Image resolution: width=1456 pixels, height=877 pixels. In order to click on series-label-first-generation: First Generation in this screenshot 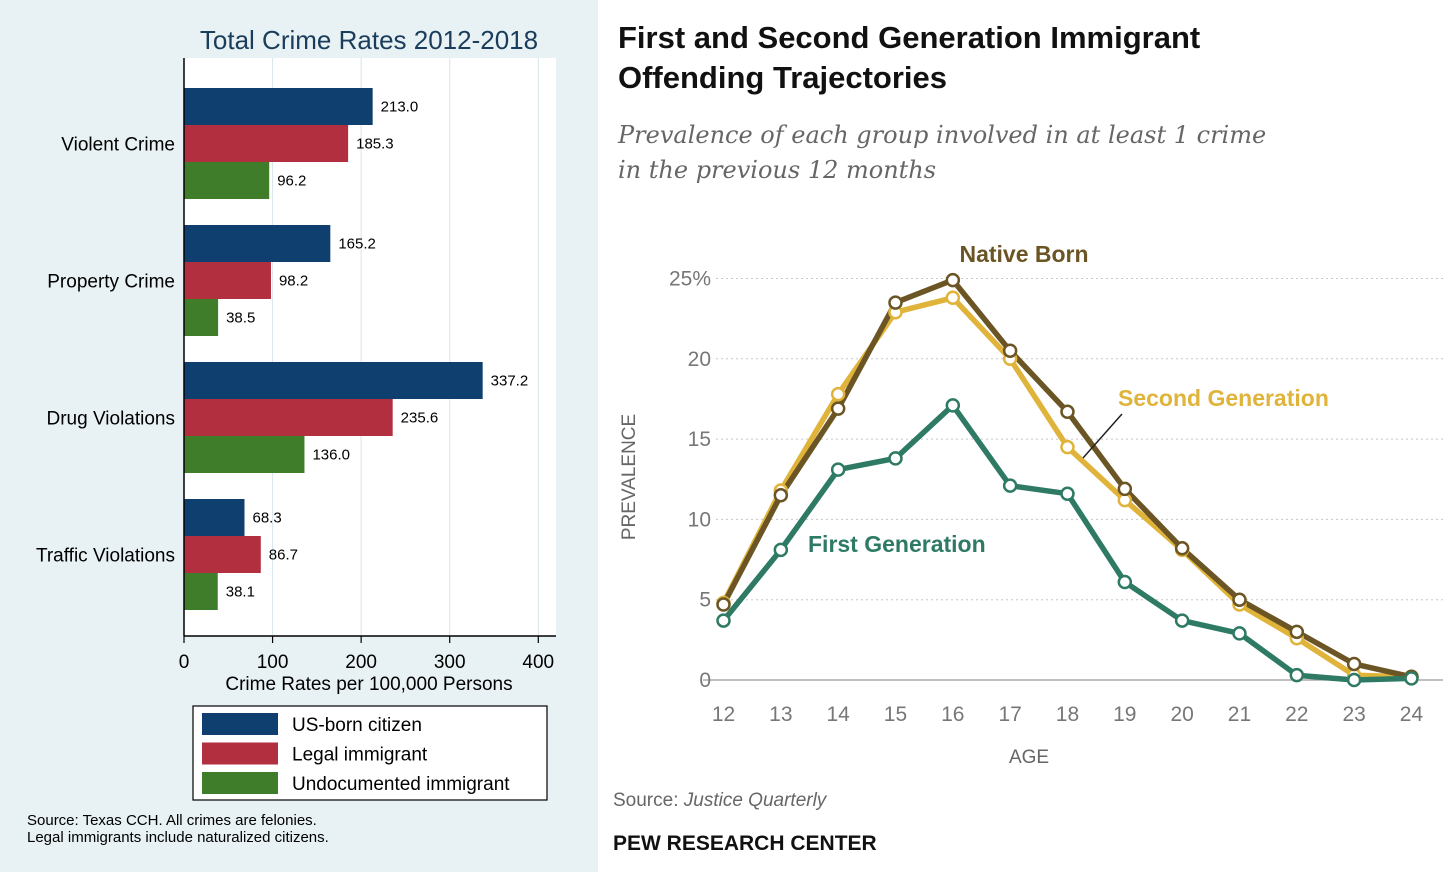, I will do `click(897, 544)`.